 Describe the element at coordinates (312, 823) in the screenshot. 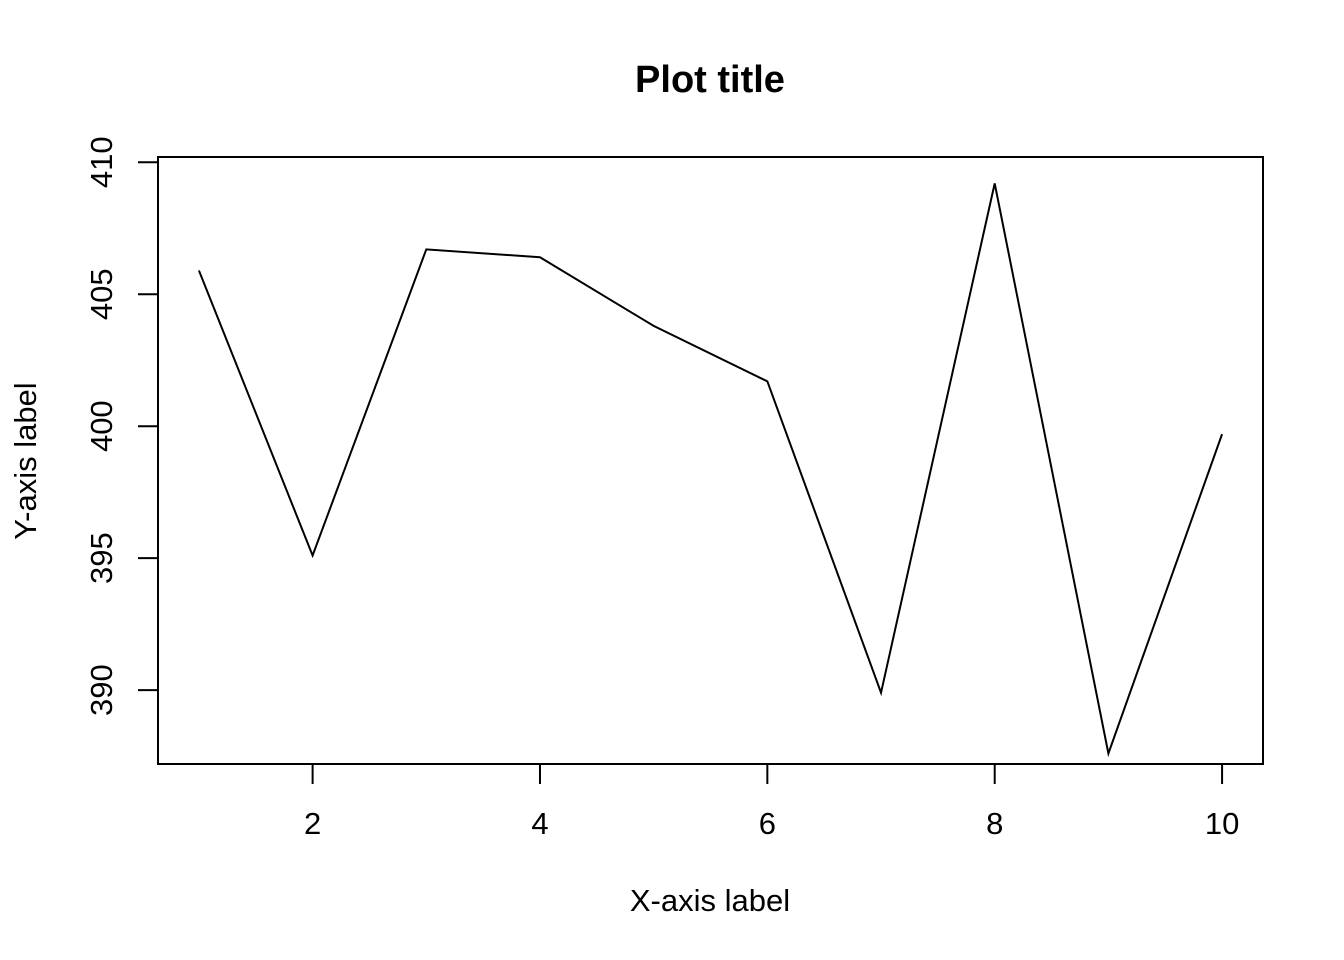

I see `x-tick-label: 2` at that location.